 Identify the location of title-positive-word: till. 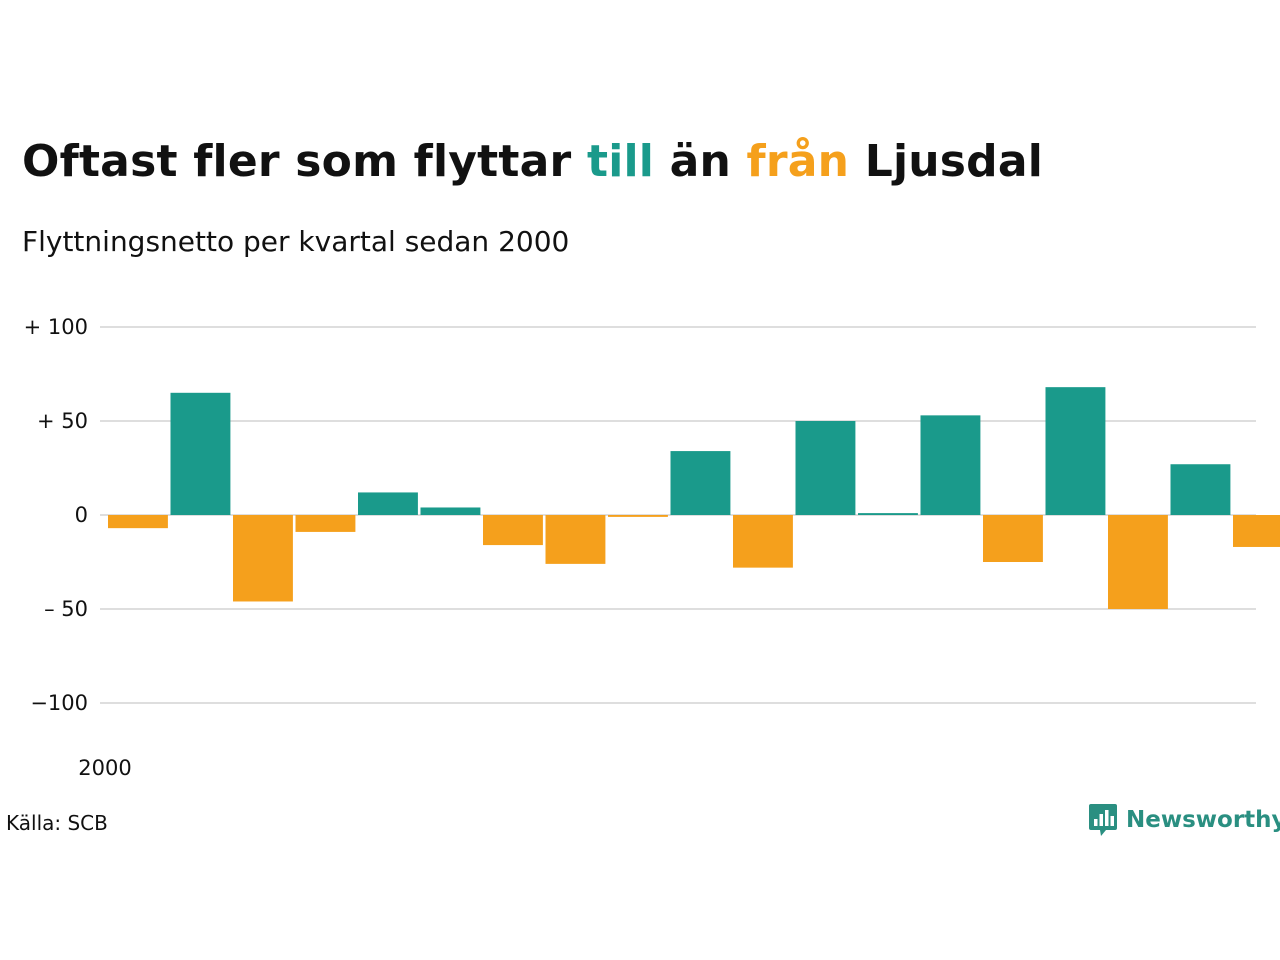
(620, 161).